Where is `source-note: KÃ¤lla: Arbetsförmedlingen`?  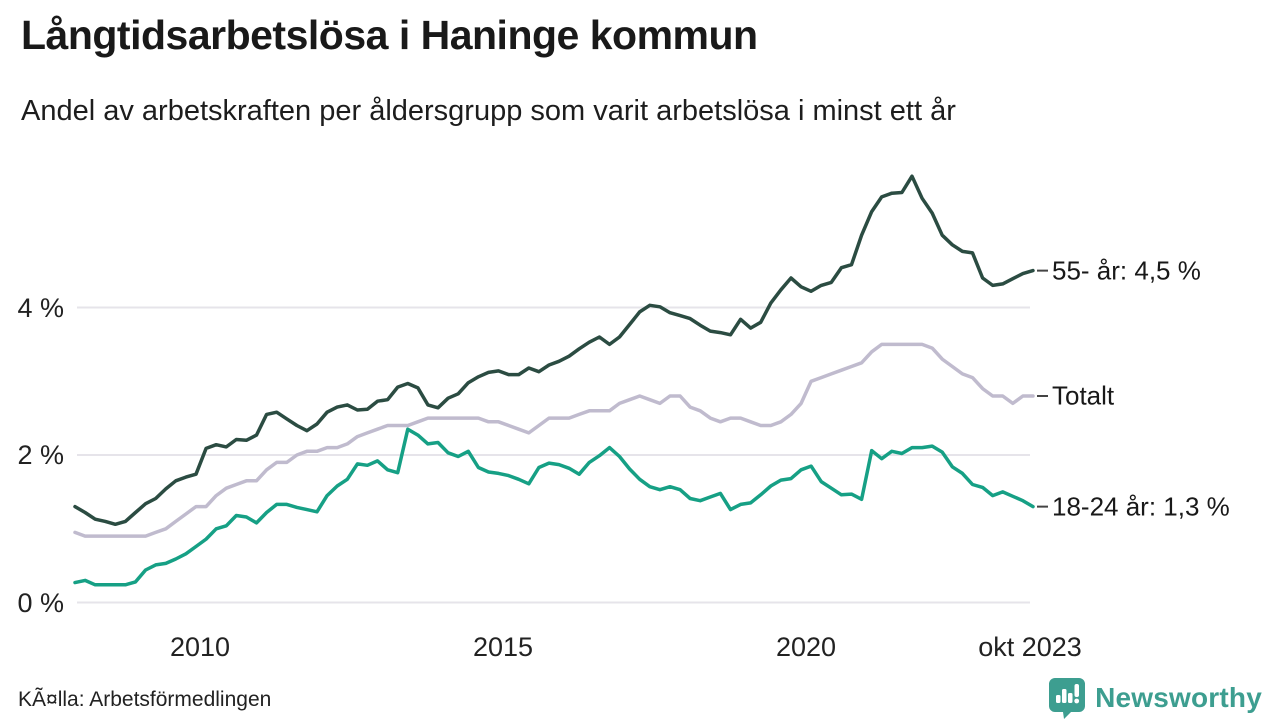 source-note: KÃ¤lla: Arbetsförmedlingen is located at coordinates (145, 699).